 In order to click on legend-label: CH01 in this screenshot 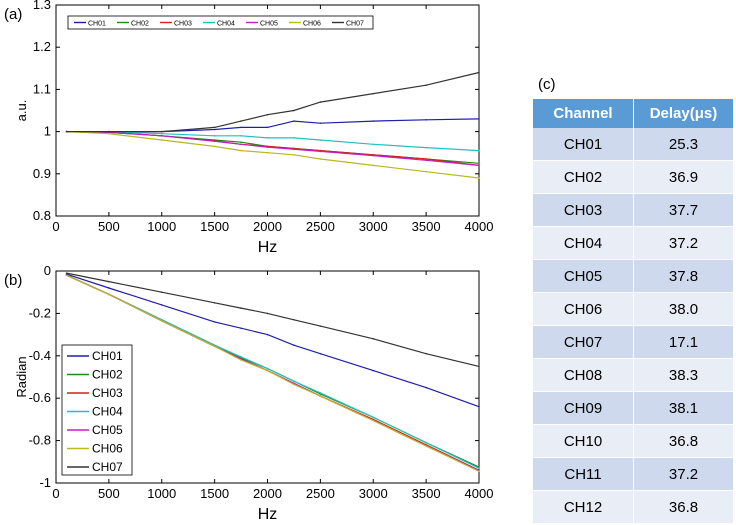, I will do `click(107, 356)`.